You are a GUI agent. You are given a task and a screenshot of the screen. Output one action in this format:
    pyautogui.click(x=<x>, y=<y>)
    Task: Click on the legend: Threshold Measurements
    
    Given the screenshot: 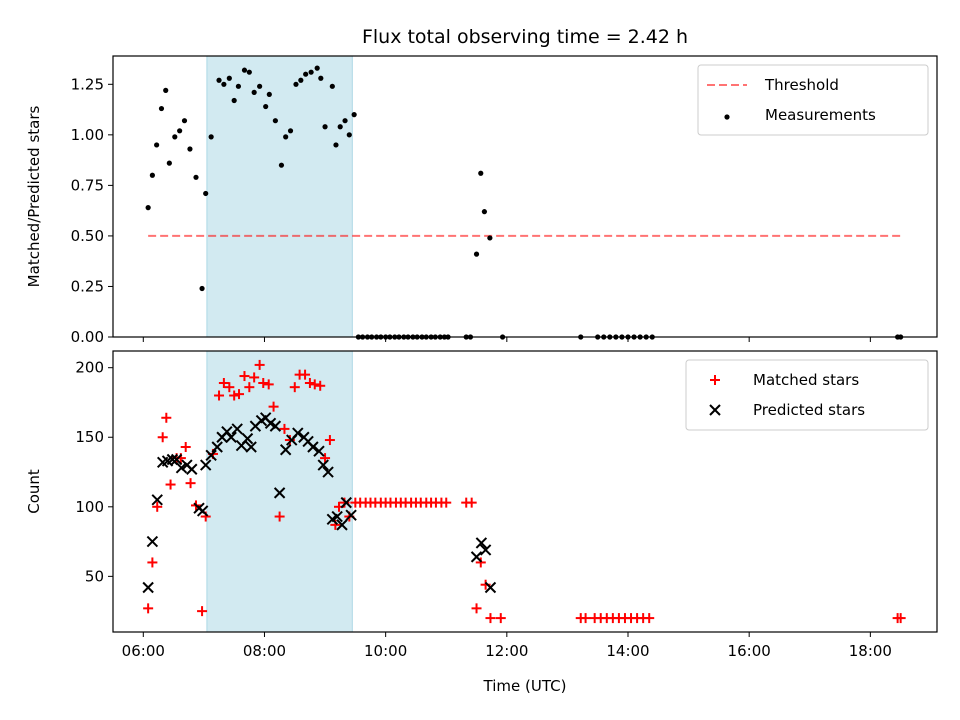 What is the action you would take?
    pyautogui.click(x=813, y=100)
    